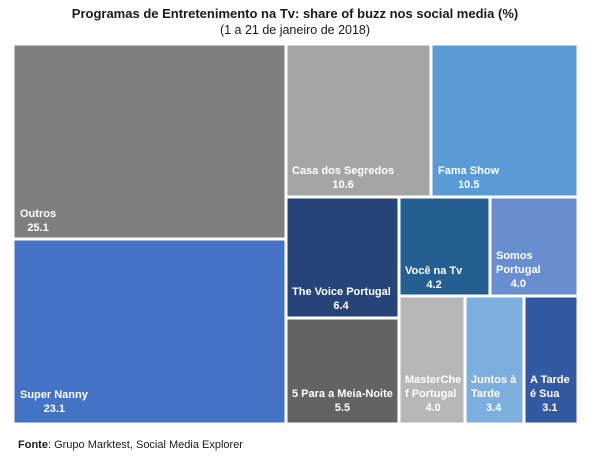 This screenshot has height=463, width=590. What do you see at coordinates (342, 371) in the screenshot?
I see `tile-5-para-a-meia-noite` at bounding box center [342, 371].